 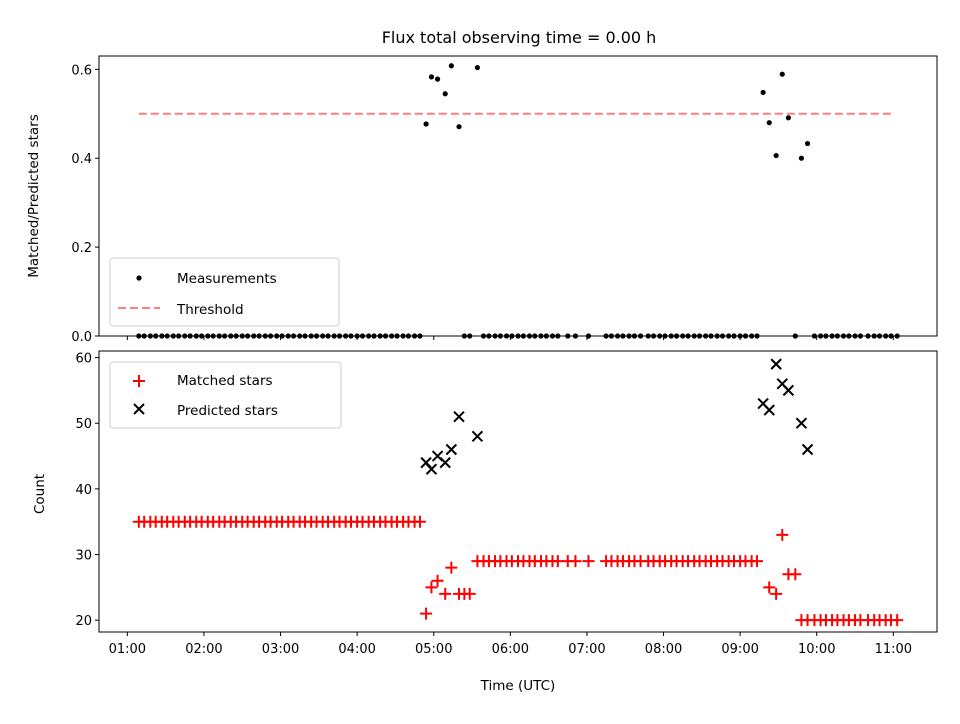 What do you see at coordinates (139, 409) in the screenshot?
I see `legend-predicted-marker` at bounding box center [139, 409].